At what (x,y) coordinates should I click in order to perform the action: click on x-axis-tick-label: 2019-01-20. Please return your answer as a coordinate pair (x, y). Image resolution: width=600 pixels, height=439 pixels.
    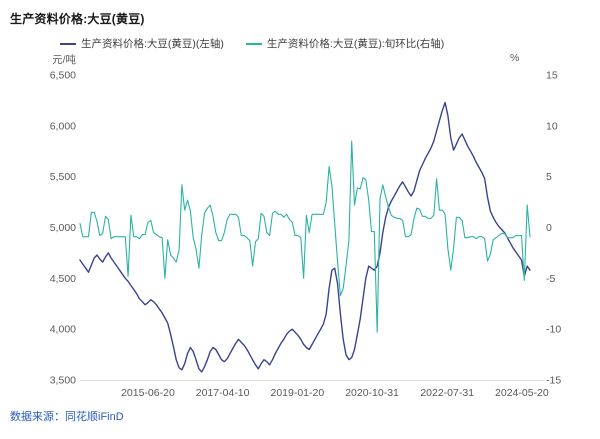
    Looking at the image, I should click on (297, 393).